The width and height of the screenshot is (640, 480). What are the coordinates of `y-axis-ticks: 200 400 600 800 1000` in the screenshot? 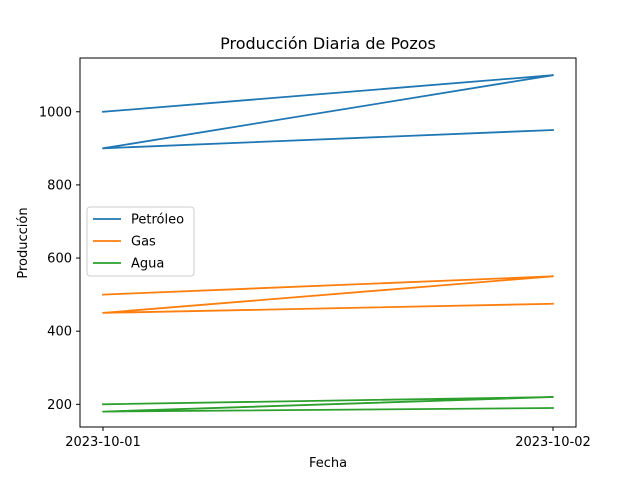 It's located at (59, 259).